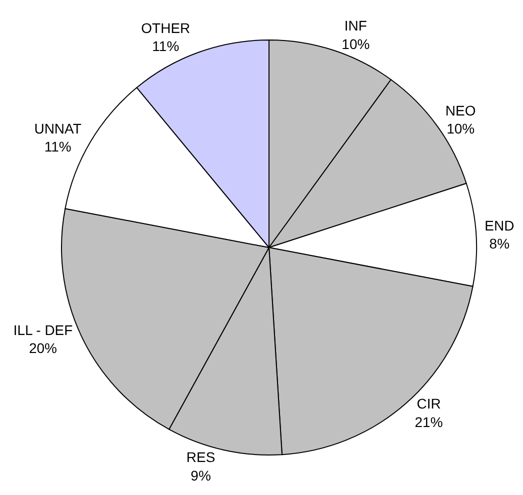 This screenshot has width=523, height=495. Describe the element at coordinates (58, 128) in the screenshot. I see `slice-label: UNNAT` at that location.